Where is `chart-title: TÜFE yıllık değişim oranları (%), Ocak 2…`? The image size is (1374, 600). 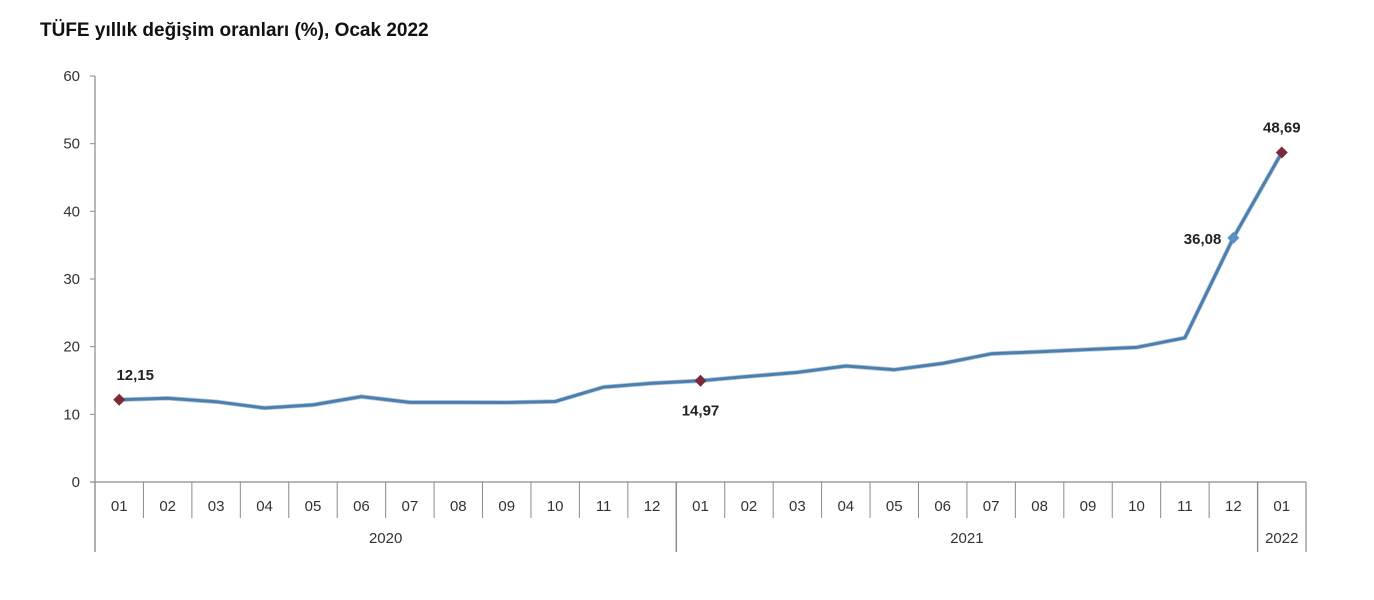
chart-title: TÜFE yıllık değişim oranları (%), Ocak 2… is located at coordinates (234, 30).